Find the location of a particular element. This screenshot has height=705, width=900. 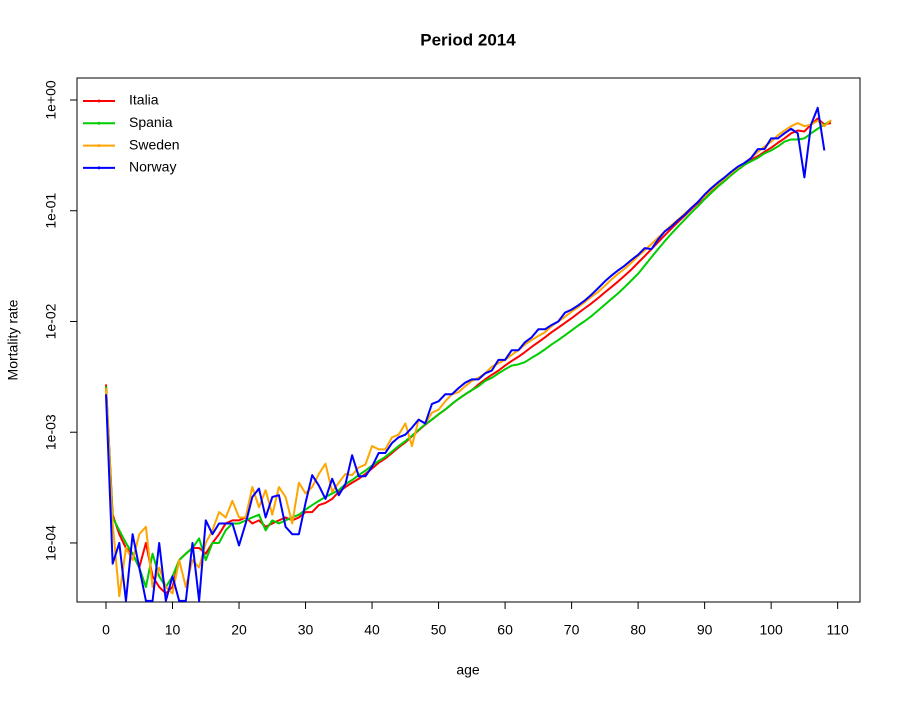

y-tick-label: 1e-02 is located at coordinates (51, 321).